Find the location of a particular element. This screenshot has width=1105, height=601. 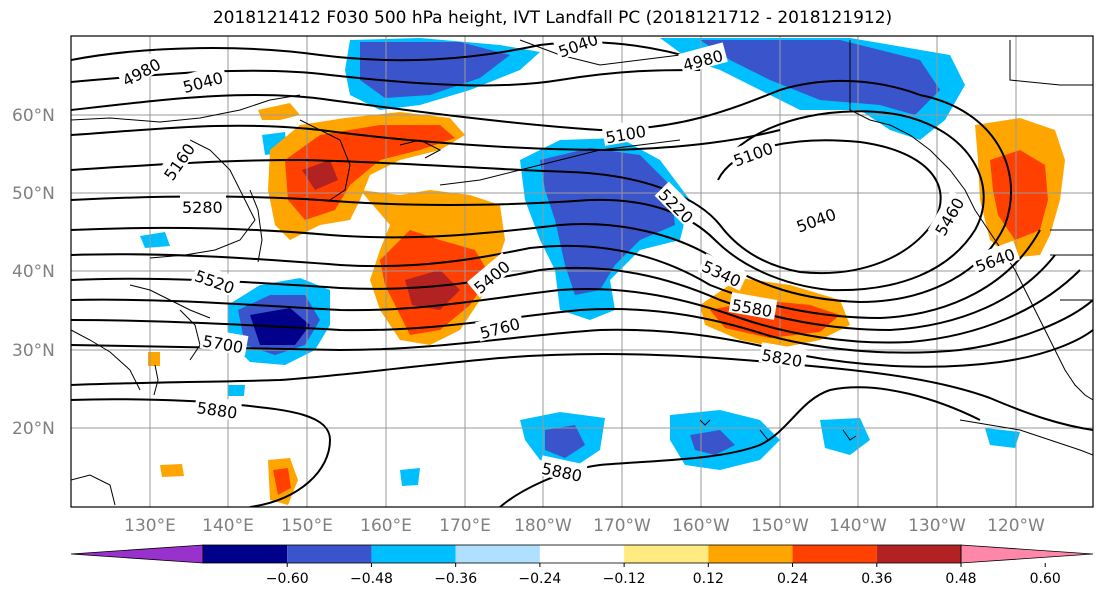

colorbar-tick-label: 0.24 is located at coordinates (792, 579).